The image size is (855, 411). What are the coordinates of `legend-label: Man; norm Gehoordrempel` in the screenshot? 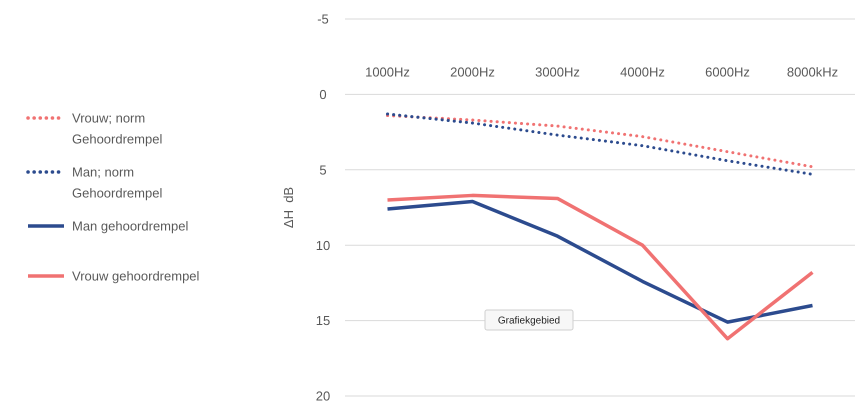 It's located at (117, 182).